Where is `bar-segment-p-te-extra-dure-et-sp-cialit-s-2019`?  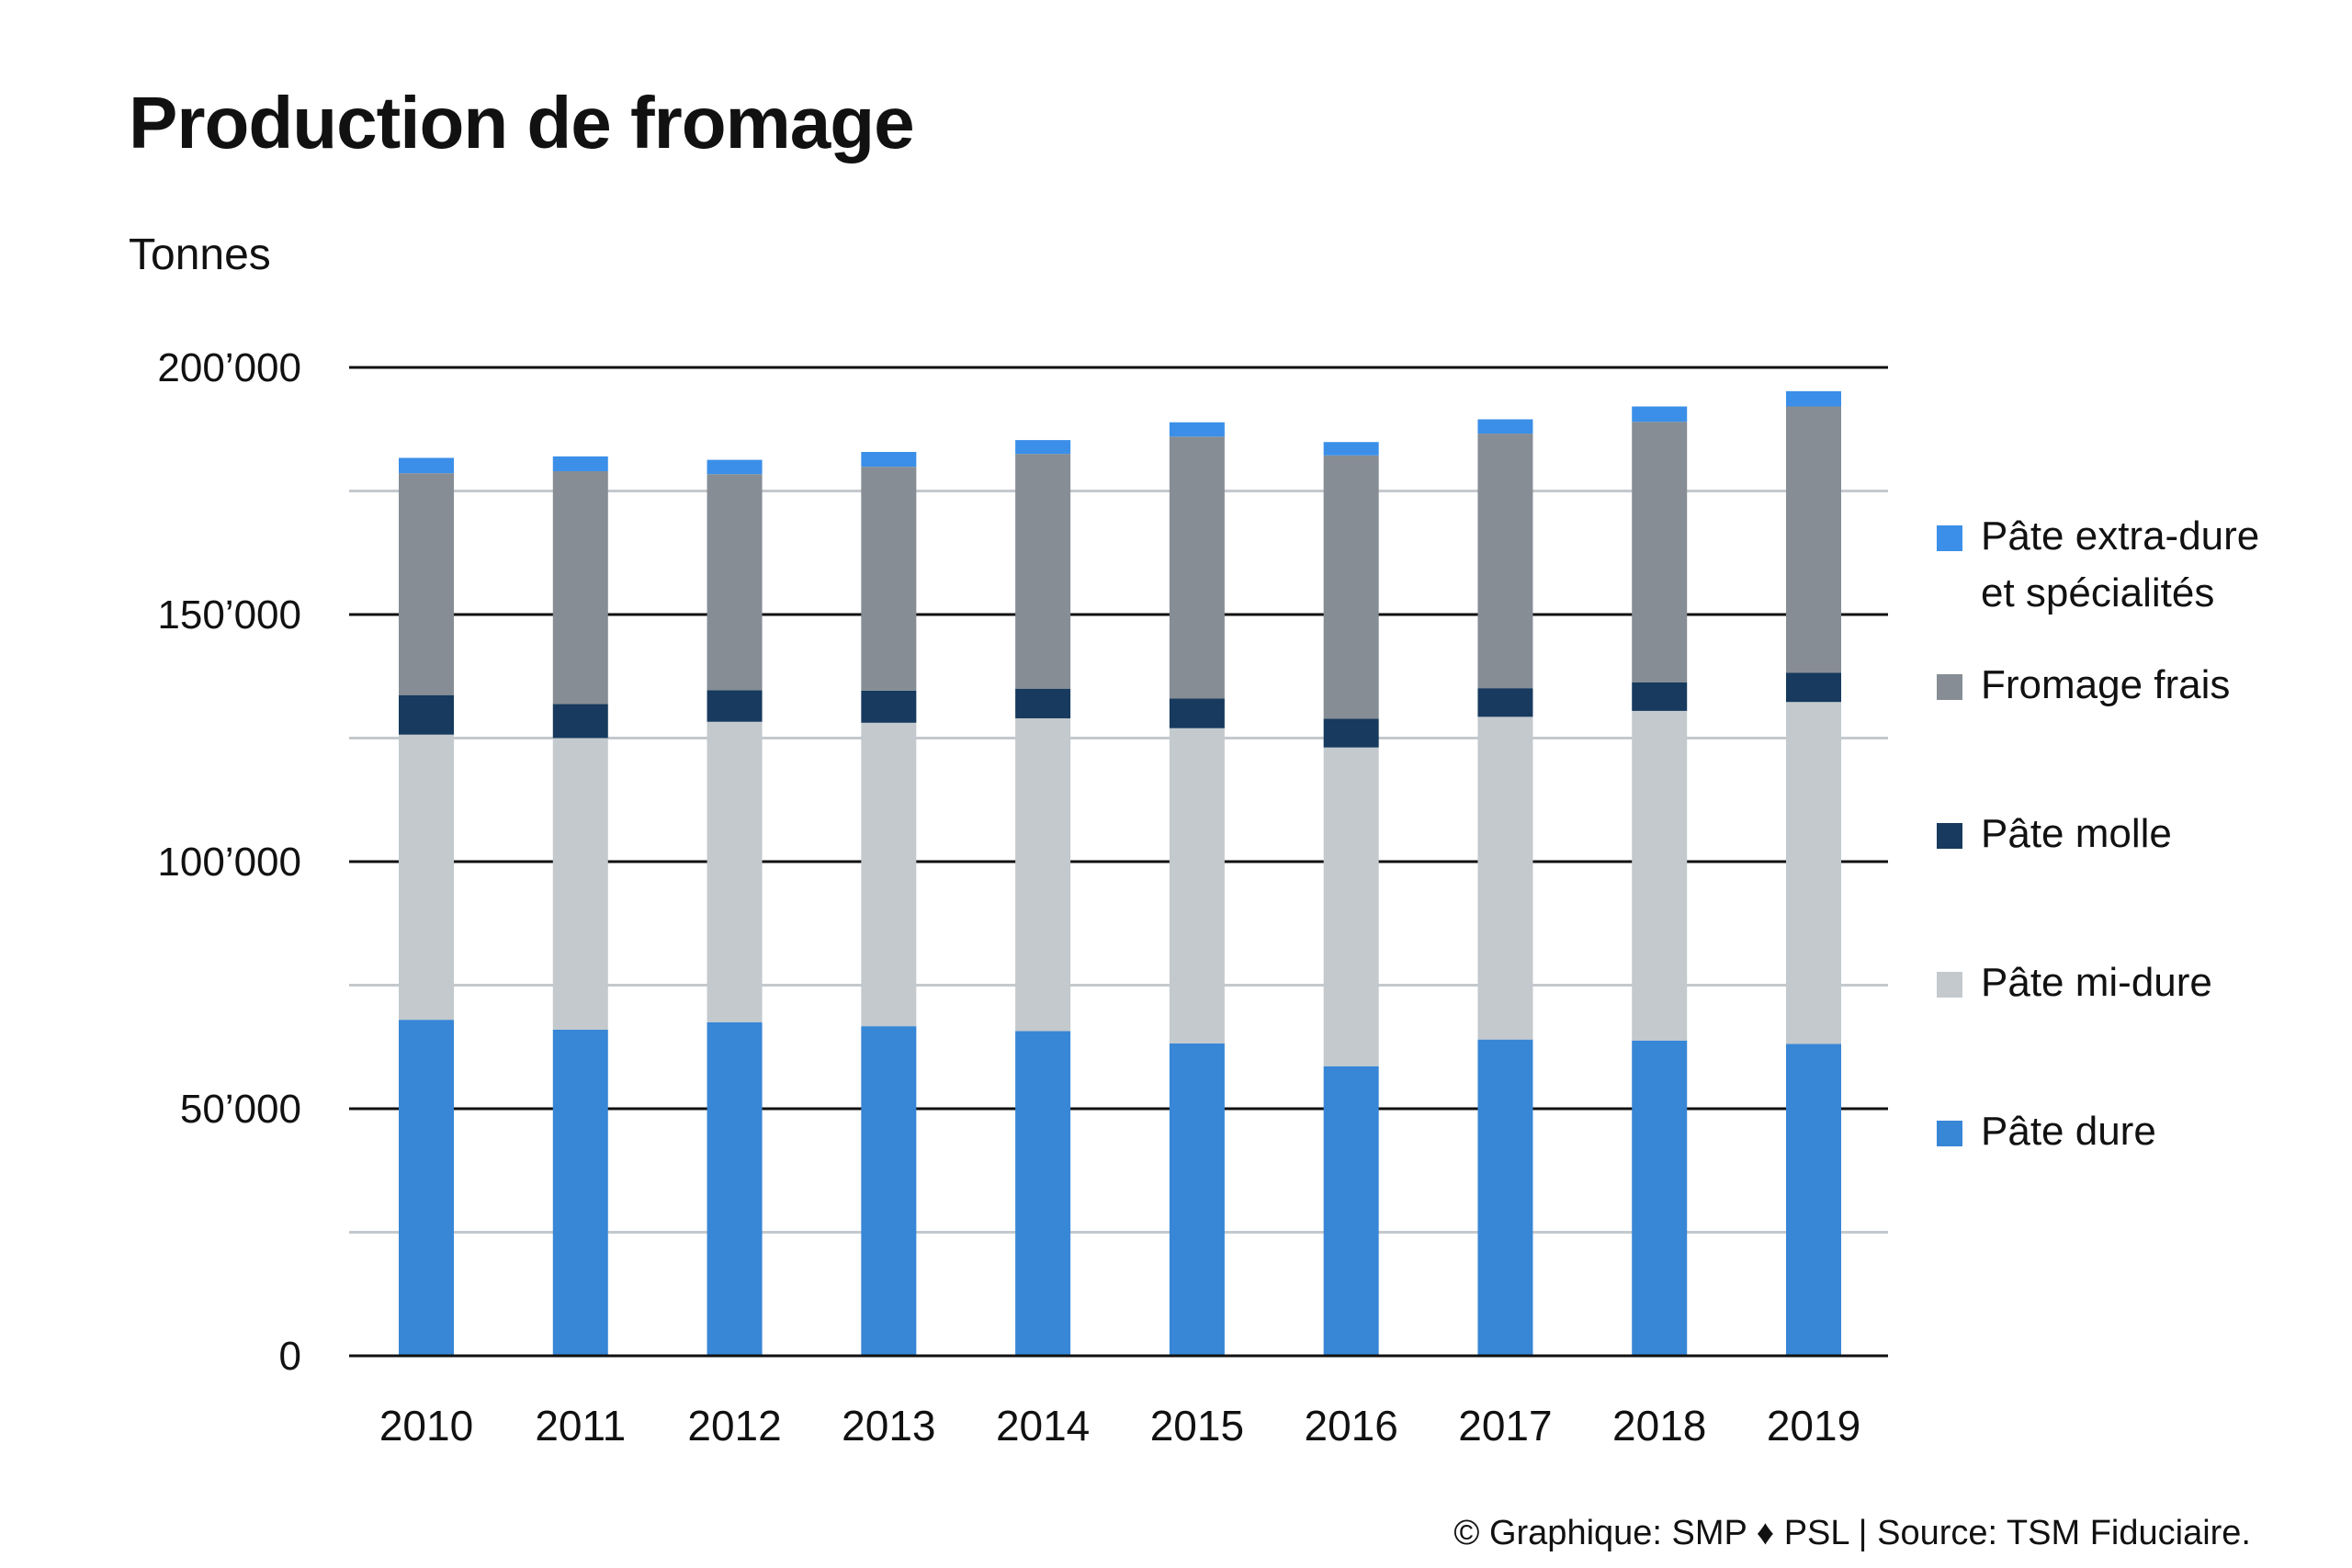 bar-segment-p-te-extra-dure-et-sp-cialit-s-2019 is located at coordinates (1814, 399).